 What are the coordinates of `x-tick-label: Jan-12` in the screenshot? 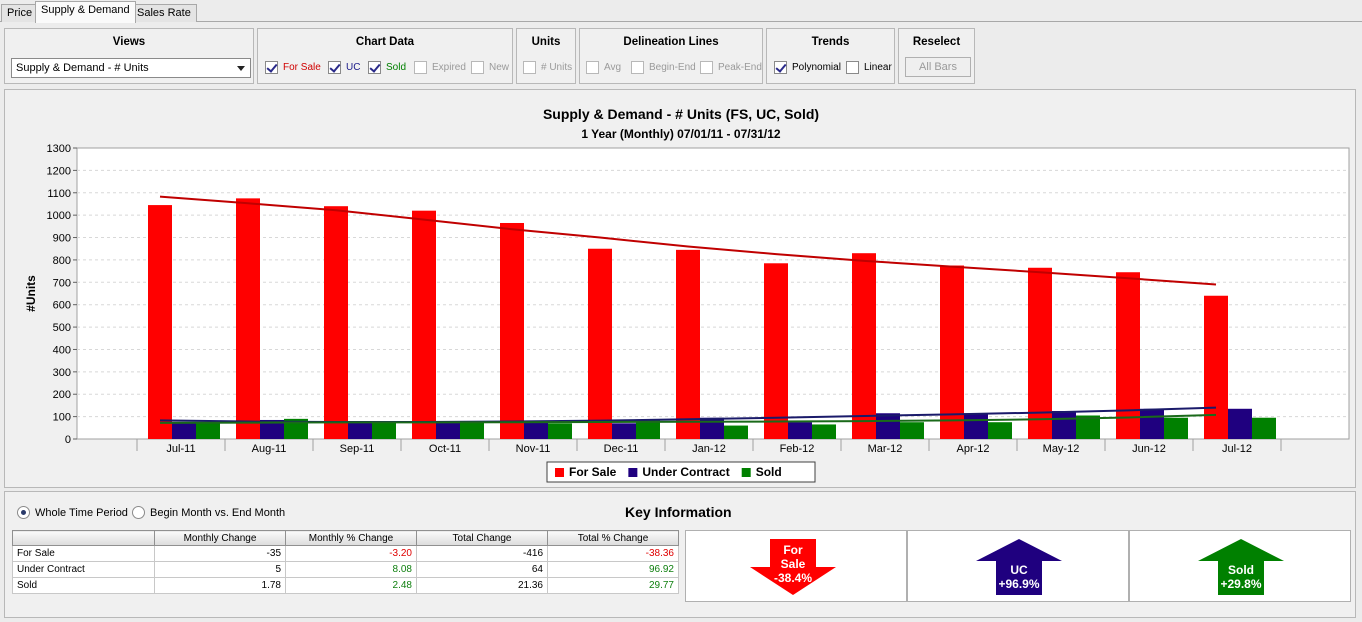 It's located at (709, 449).